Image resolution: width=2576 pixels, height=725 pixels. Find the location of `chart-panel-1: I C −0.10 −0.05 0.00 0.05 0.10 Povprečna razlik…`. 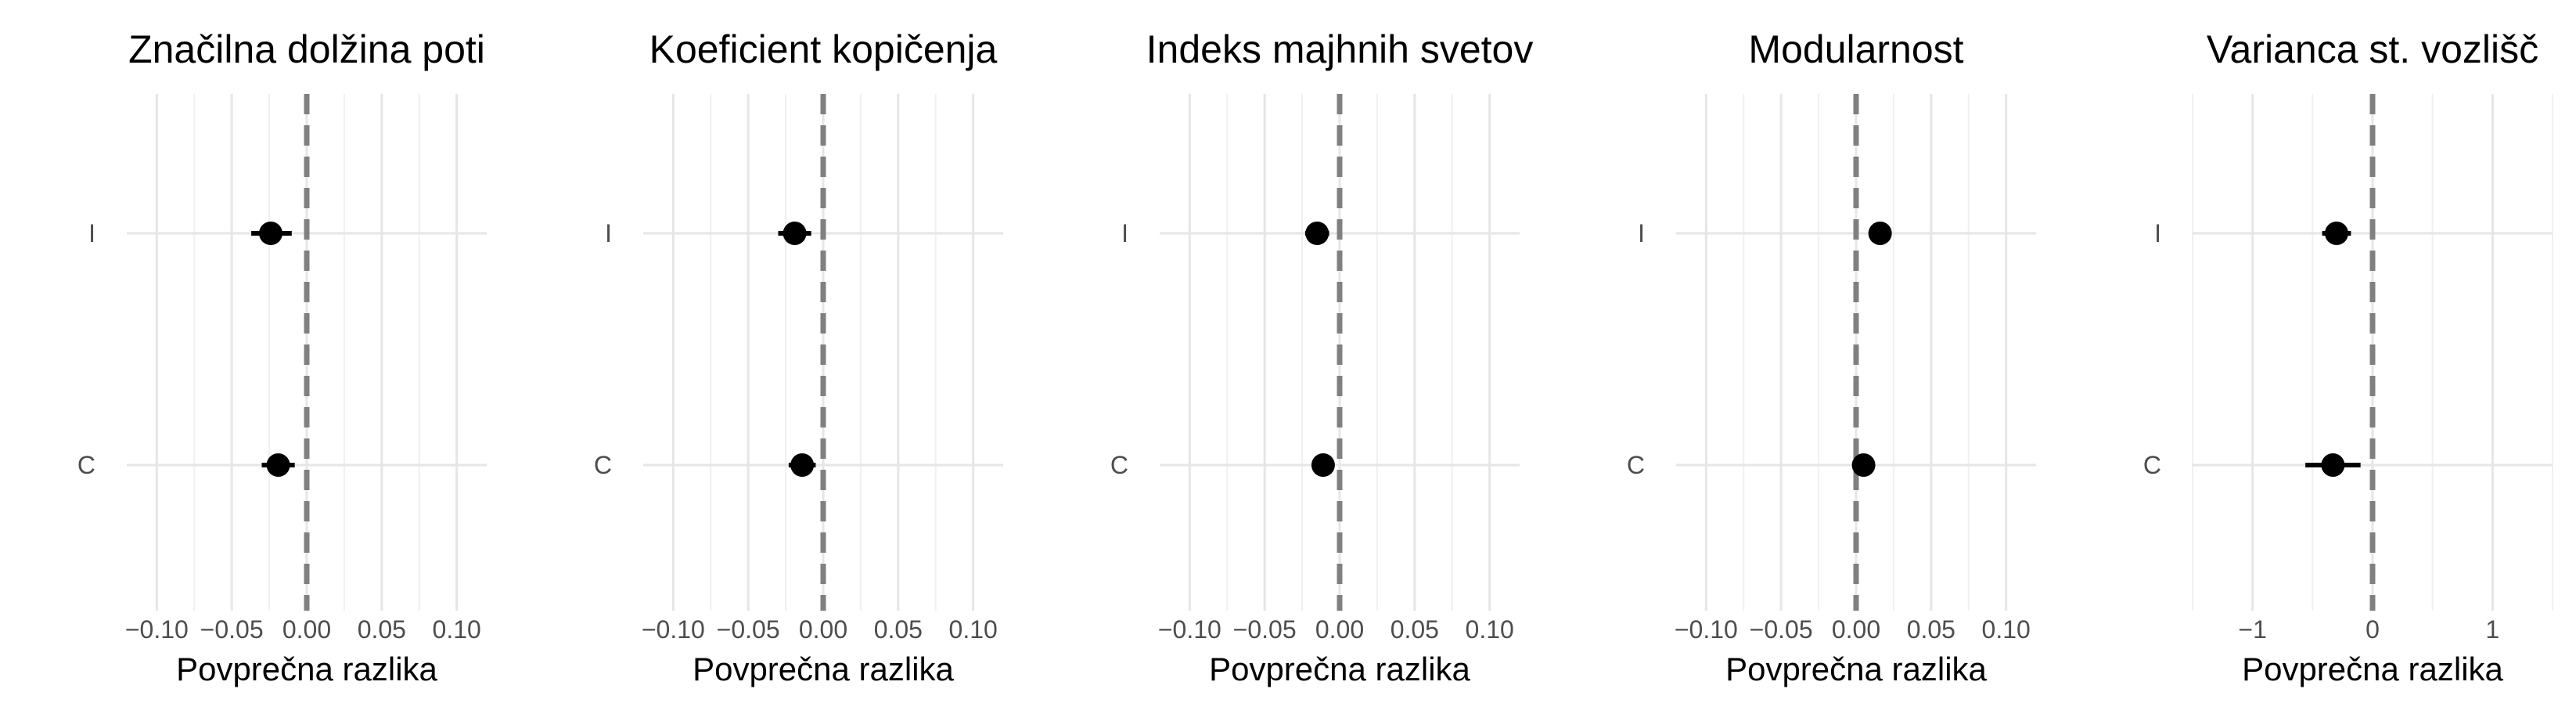

chart-panel-1: I C −0.10 −0.05 0.00 0.05 0.10 Povprečna razlik… is located at coordinates (282, 357).